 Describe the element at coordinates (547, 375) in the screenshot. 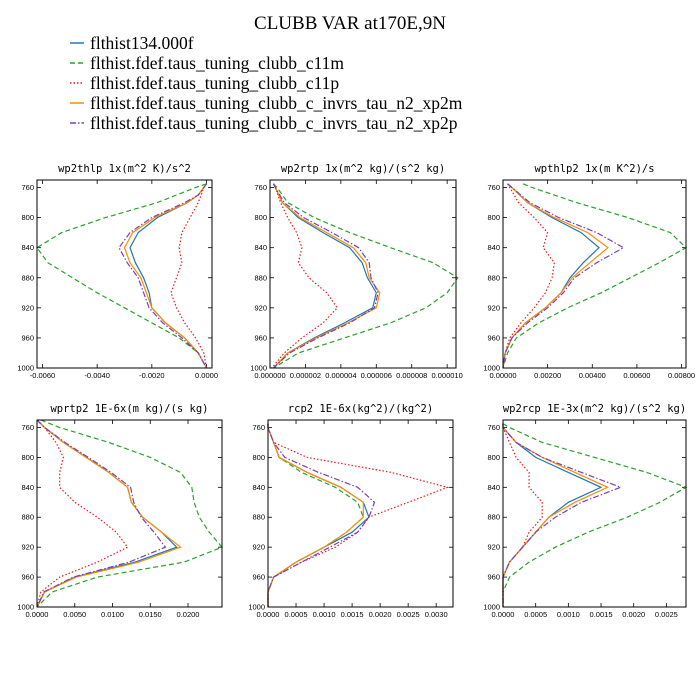

I see `x-tick-label: 0.00200` at that location.